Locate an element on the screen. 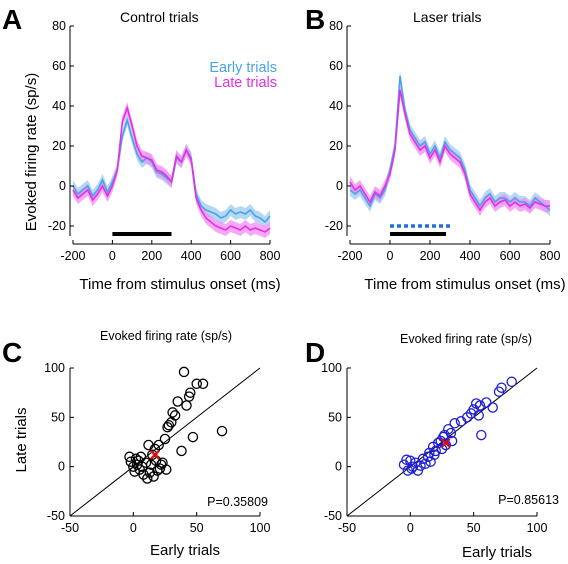  panel-a-y-axis-label: Evoked firing rate (sp/s) is located at coordinates (31, 152).